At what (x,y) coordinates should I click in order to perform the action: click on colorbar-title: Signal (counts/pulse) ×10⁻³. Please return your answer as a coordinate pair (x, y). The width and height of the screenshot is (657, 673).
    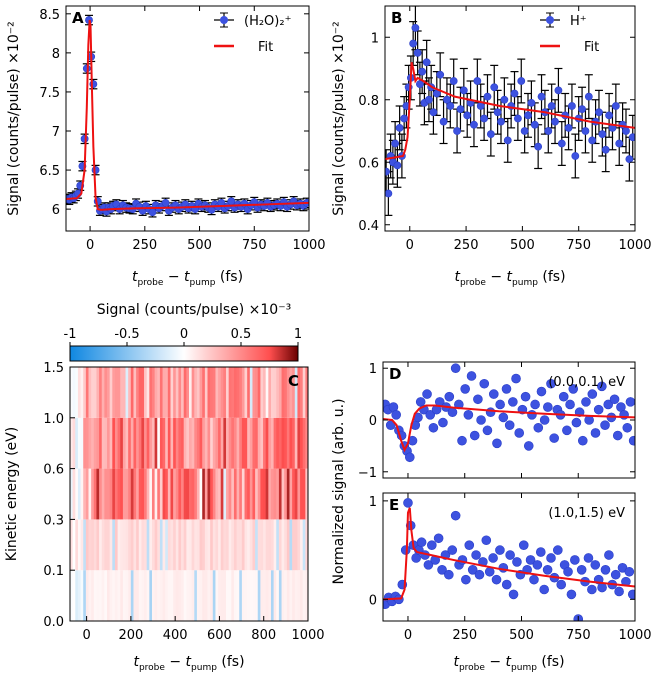
    Looking at the image, I should click on (194, 310).